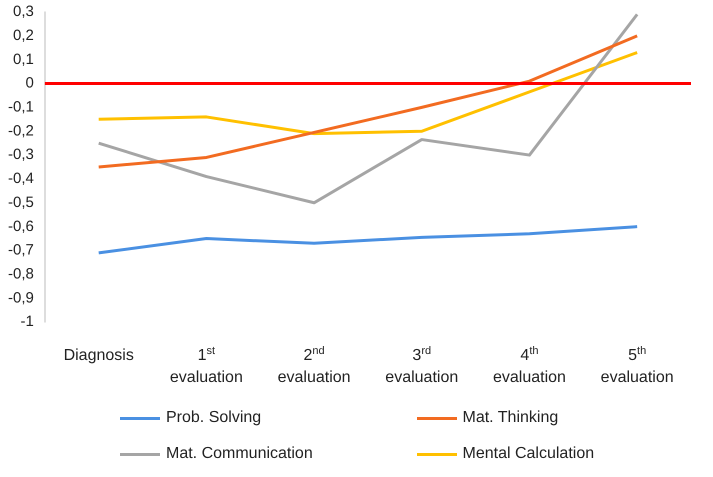 The width and height of the screenshot is (713, 477). I want to click on legend-label: Mat. Communication, so click(239, 454).